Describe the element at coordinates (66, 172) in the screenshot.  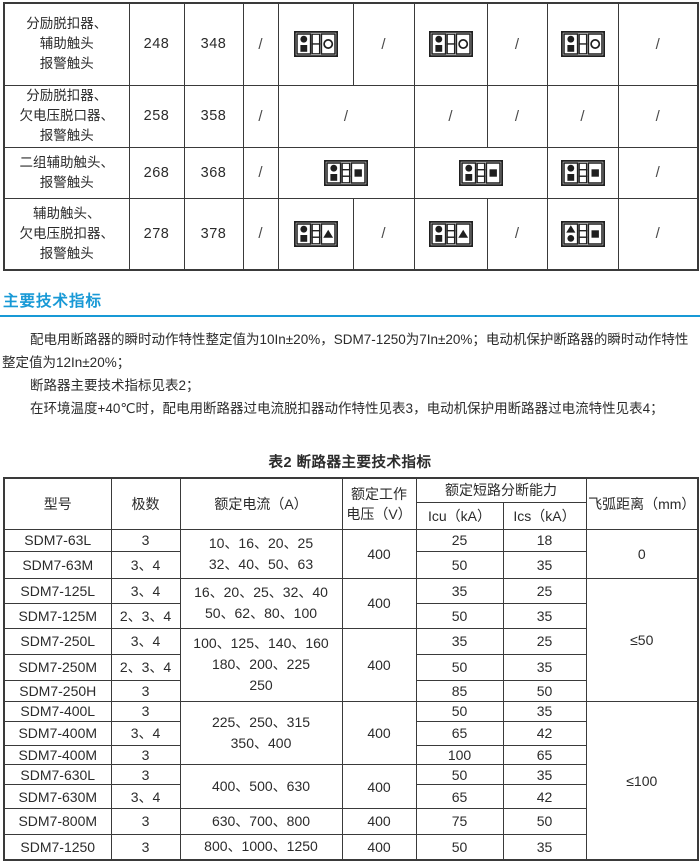
I see `accessory-row-label: 二组辅助触头、 报警触头` at that location.